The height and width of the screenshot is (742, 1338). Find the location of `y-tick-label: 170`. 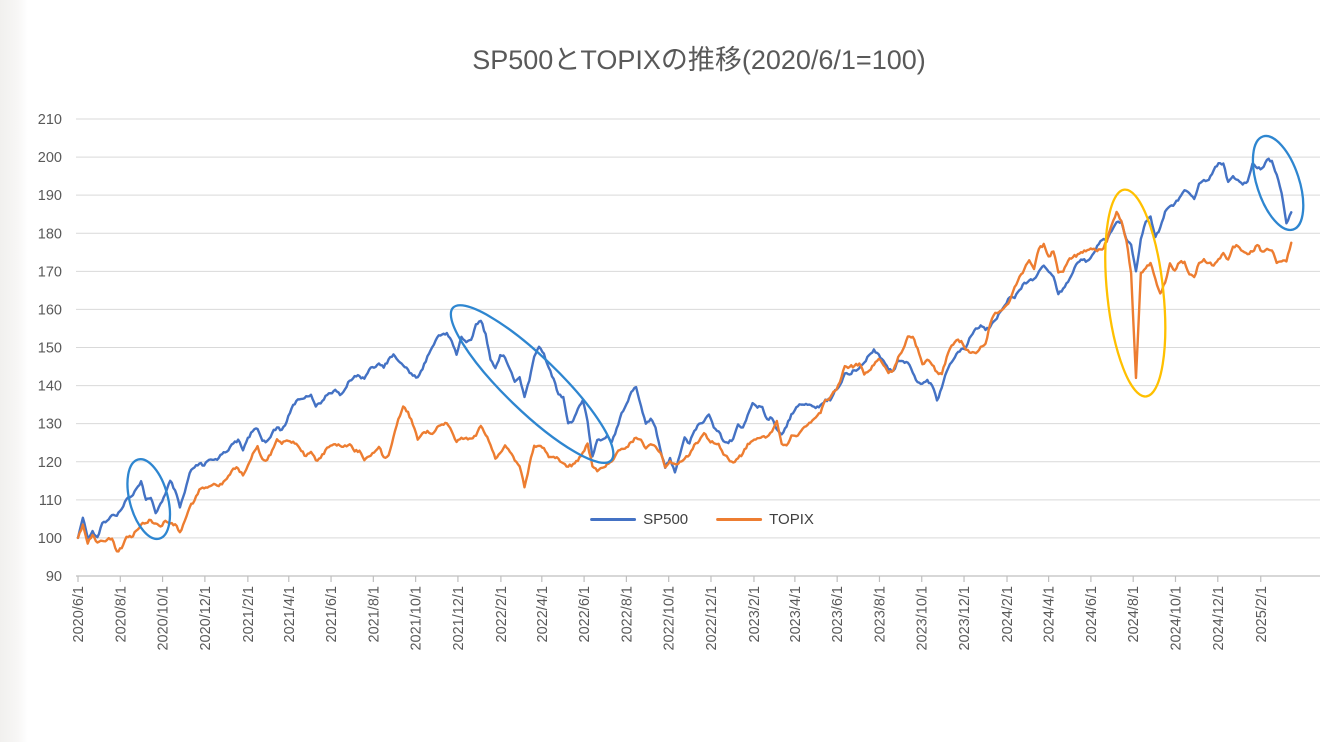

y-tick-label: 170 is located at coordinates (50, 272).